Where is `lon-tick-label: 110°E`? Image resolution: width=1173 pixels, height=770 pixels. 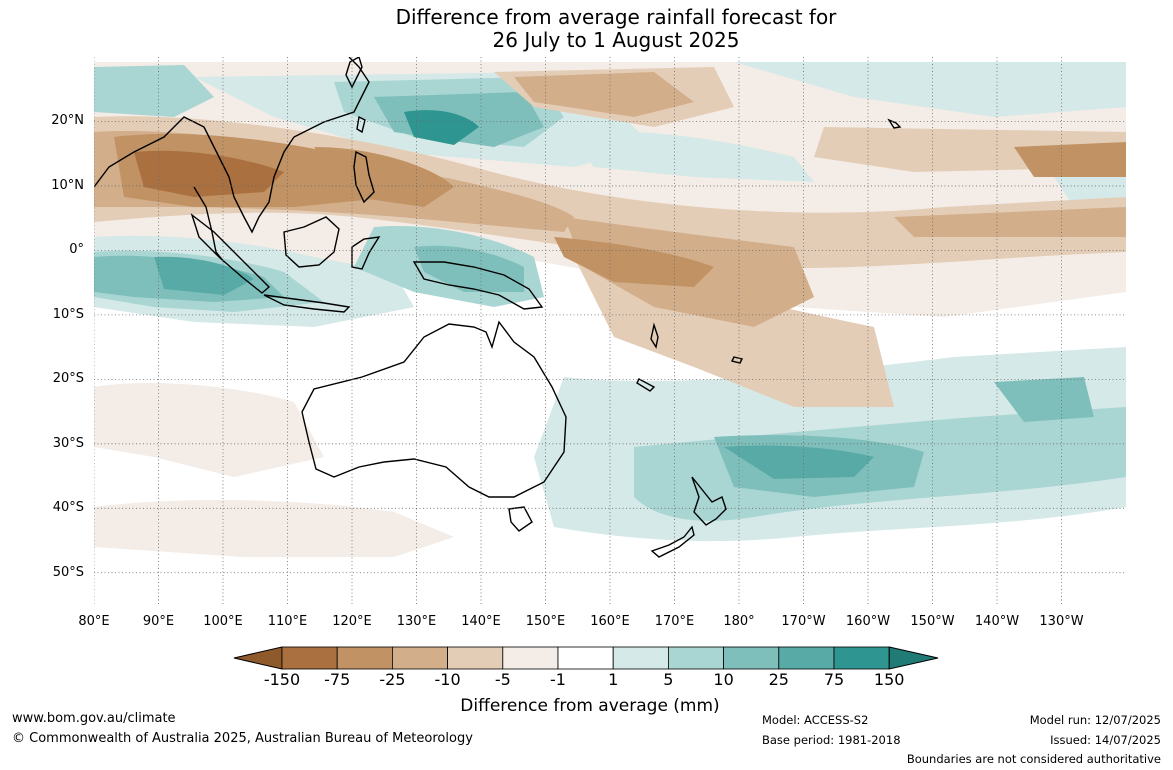 lon-tick-label: 110°E is located at coordinates (287, 621).